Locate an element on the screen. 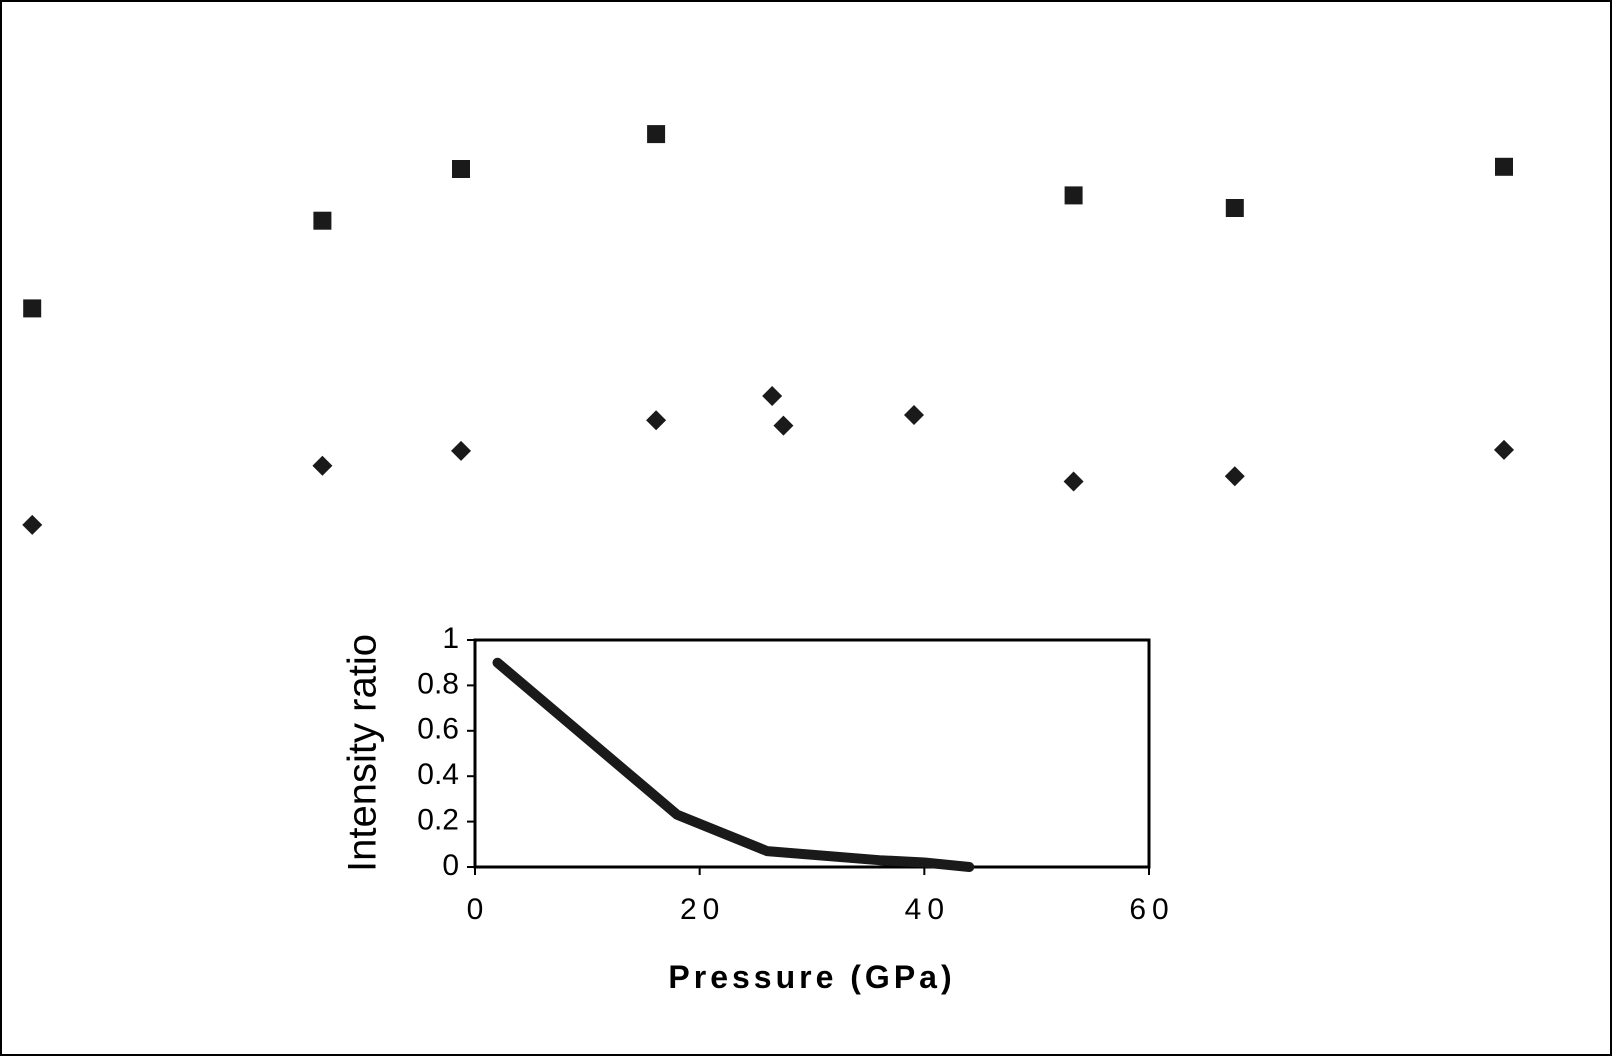 This screenshot has height=1061, width=1612. intensity-ratio-line is located at coordinates (733, 764).